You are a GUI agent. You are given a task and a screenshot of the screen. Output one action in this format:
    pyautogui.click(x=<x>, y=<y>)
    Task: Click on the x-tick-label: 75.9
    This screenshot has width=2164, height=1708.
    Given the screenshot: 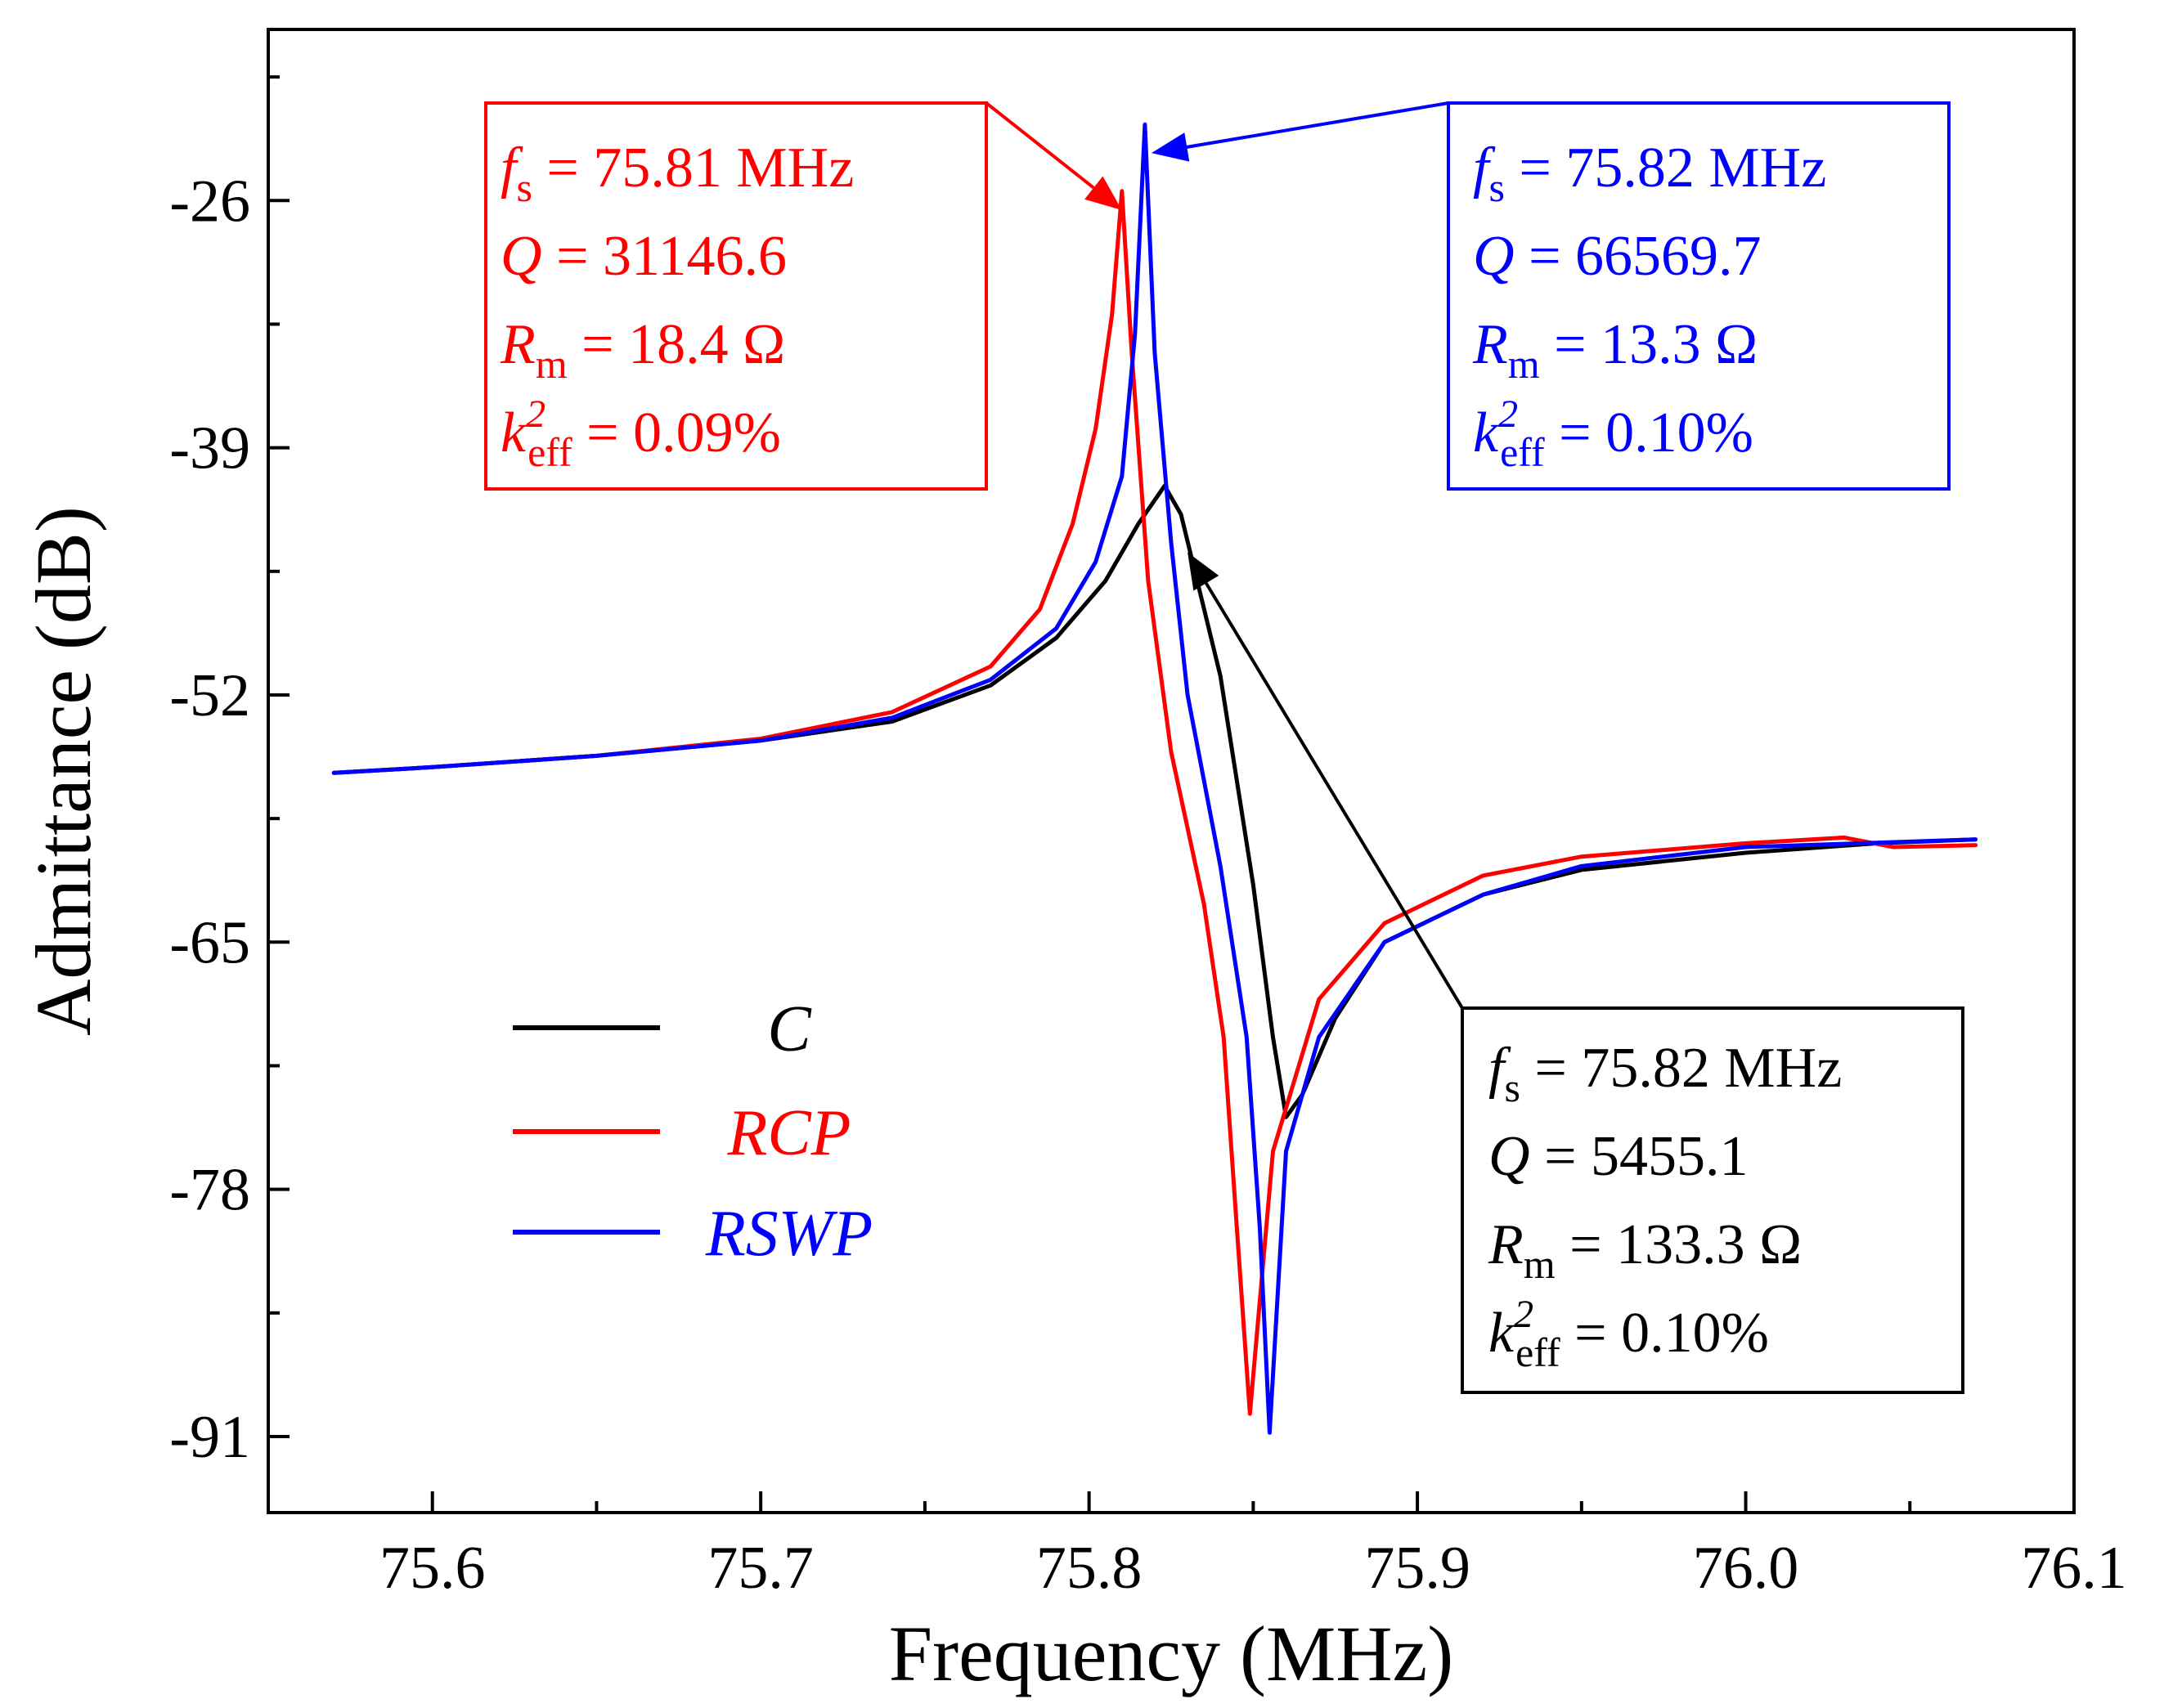 What is the action you would take?
    pyautogui.click(x=1417, y=1568)
    